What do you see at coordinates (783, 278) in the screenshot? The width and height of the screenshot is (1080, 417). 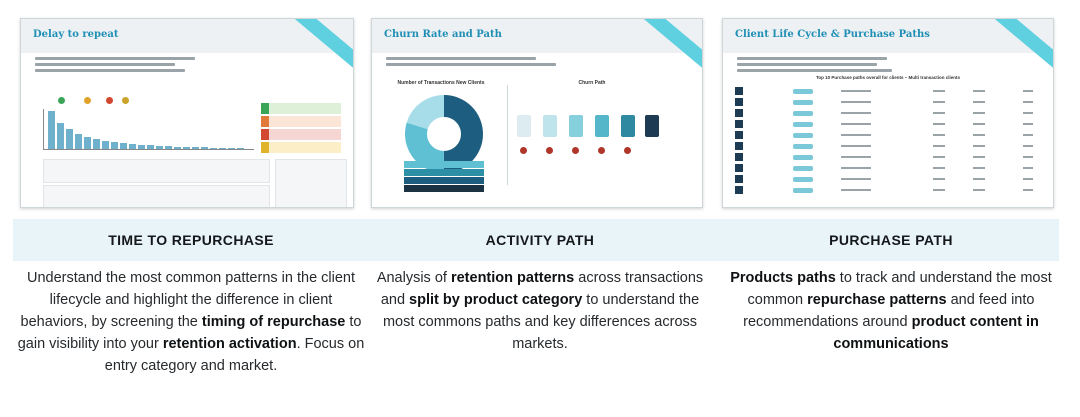 I see `emphasis-text: Products paths` at bounding box center [783, 278].